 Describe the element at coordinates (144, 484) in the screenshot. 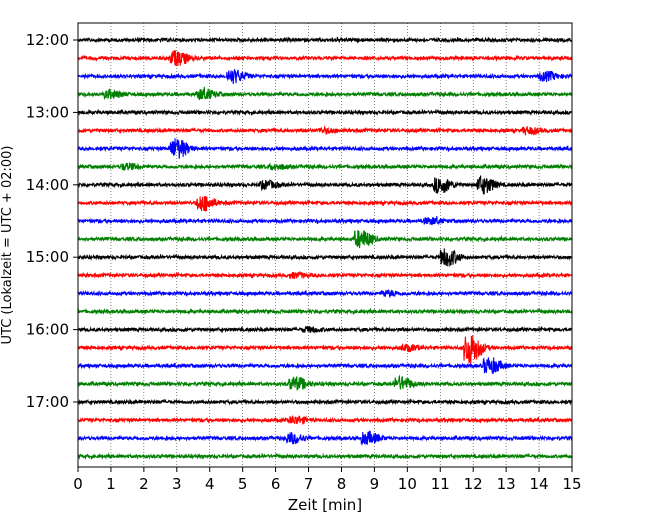

I see `x-tick-label: 2` at that location.